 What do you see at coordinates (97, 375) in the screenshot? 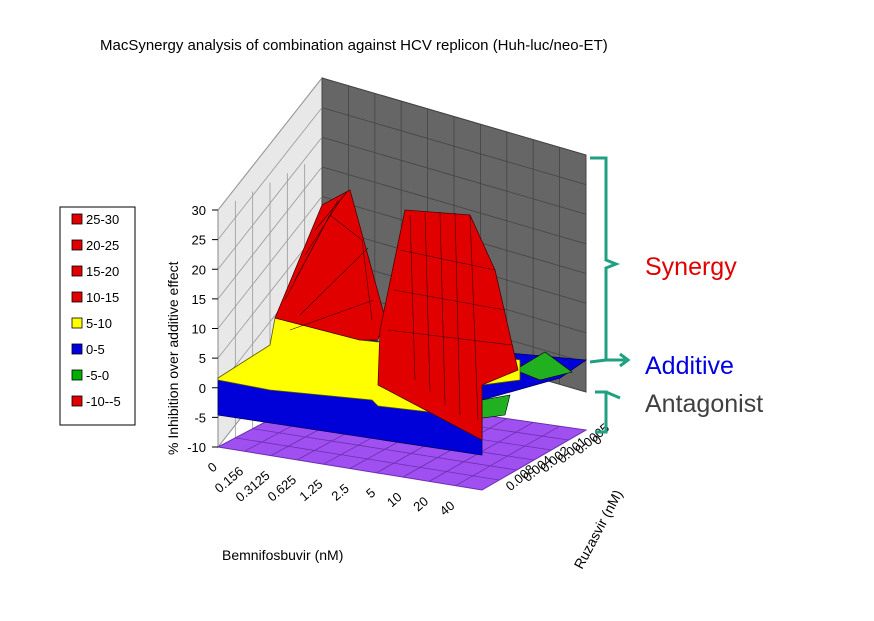
I see `legend-label: -5-0` at bounding box center [97, 375].